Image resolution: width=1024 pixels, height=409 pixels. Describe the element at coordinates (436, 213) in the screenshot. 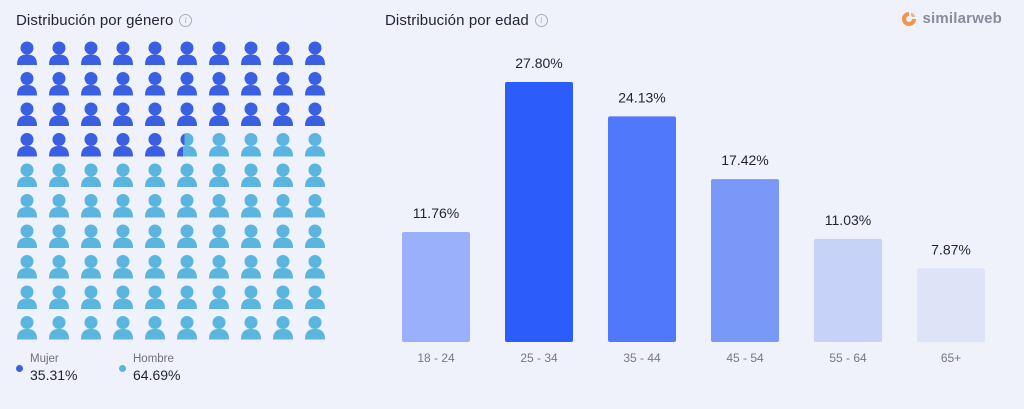

I see `data-label: 11.76%` at that location.